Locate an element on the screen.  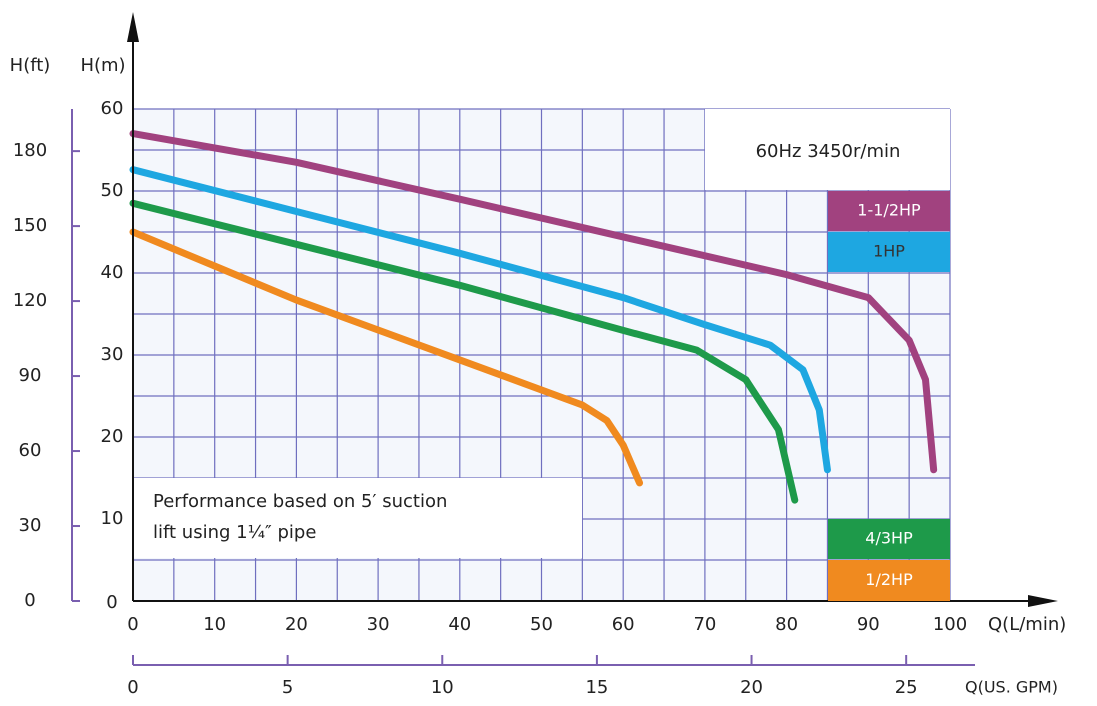
x-tick-label: 100 is located at coordinates (950, 624).